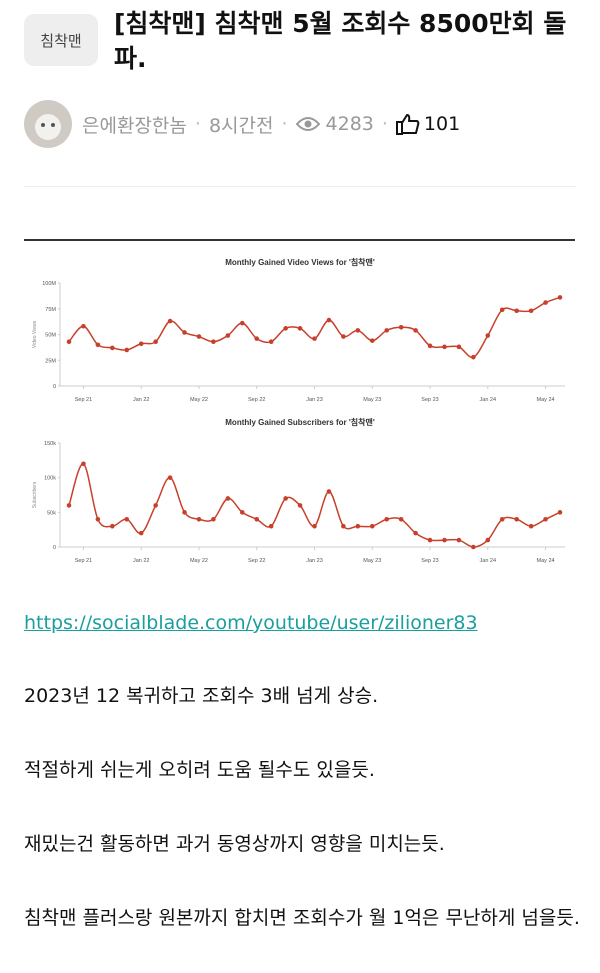 Image resolution: width=600 pixels, height=973 pixels. Describe the element at coordinates (349, 124) in the screenshot. I see `view-count: 4283` at that location.